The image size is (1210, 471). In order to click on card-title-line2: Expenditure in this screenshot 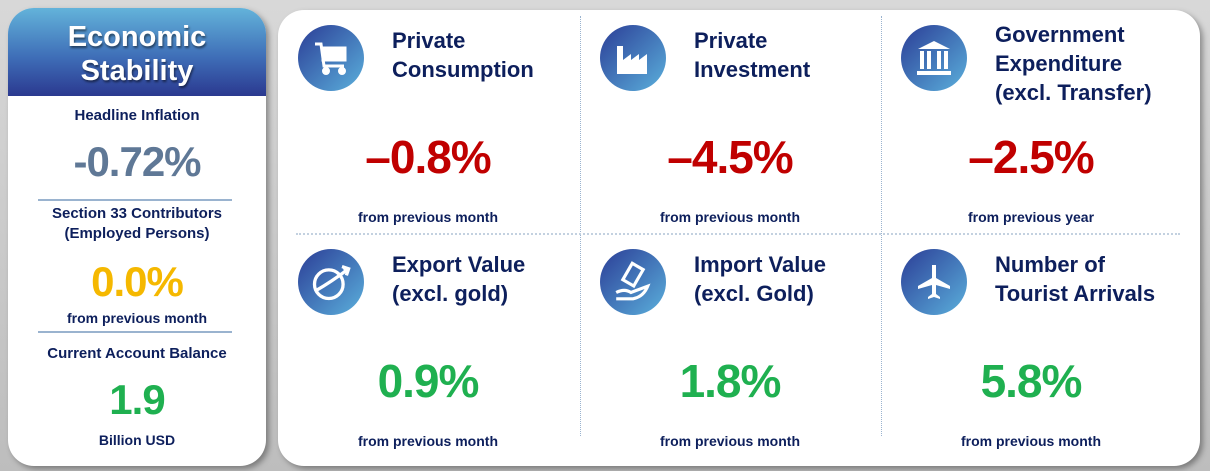, I will do `click(1059, 63)`.